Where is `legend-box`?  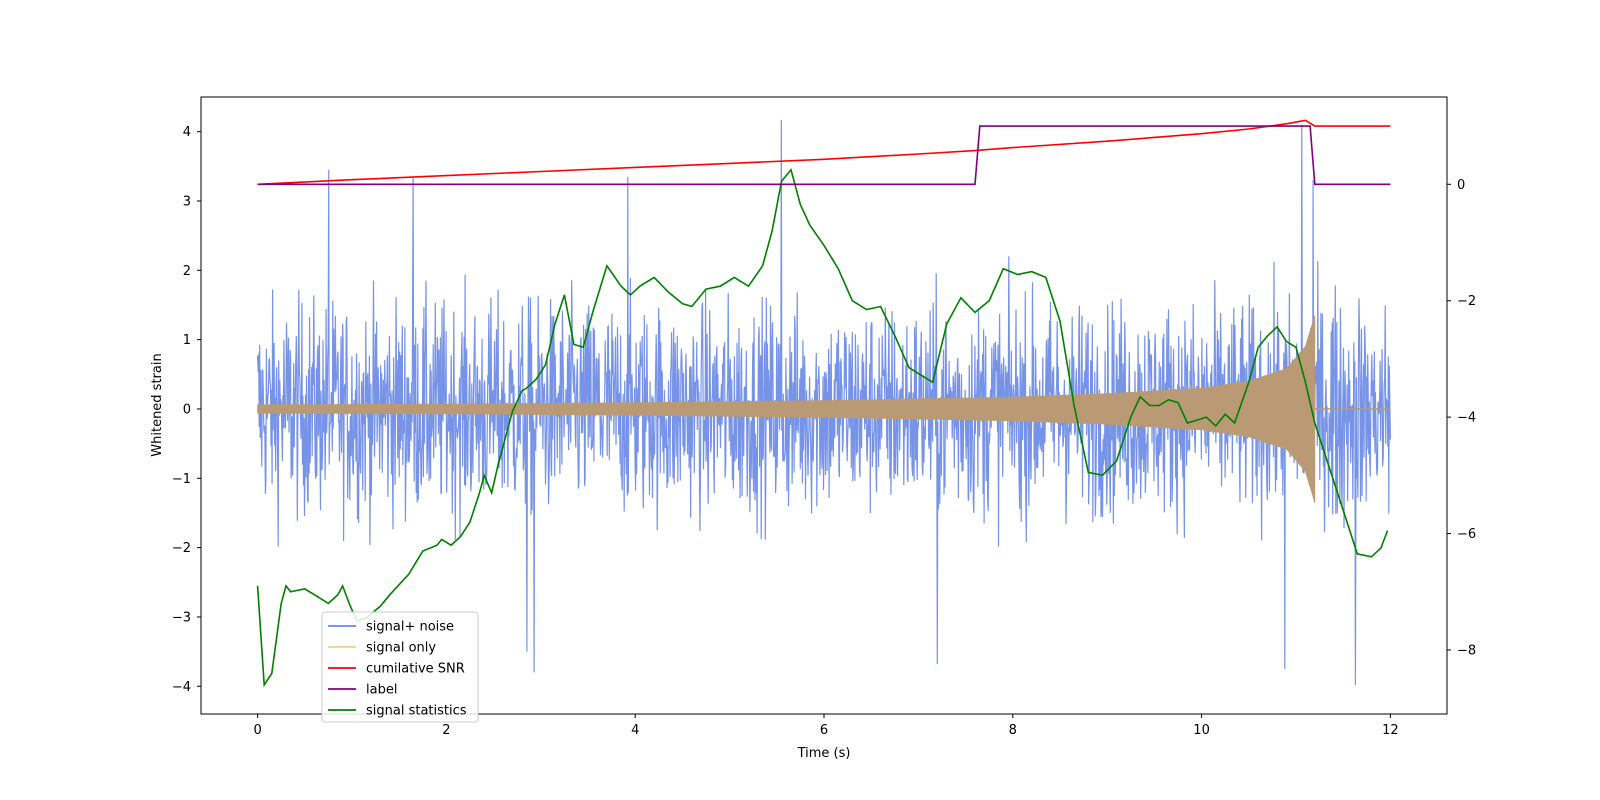
legend-box is located at coordinates (400, 667).